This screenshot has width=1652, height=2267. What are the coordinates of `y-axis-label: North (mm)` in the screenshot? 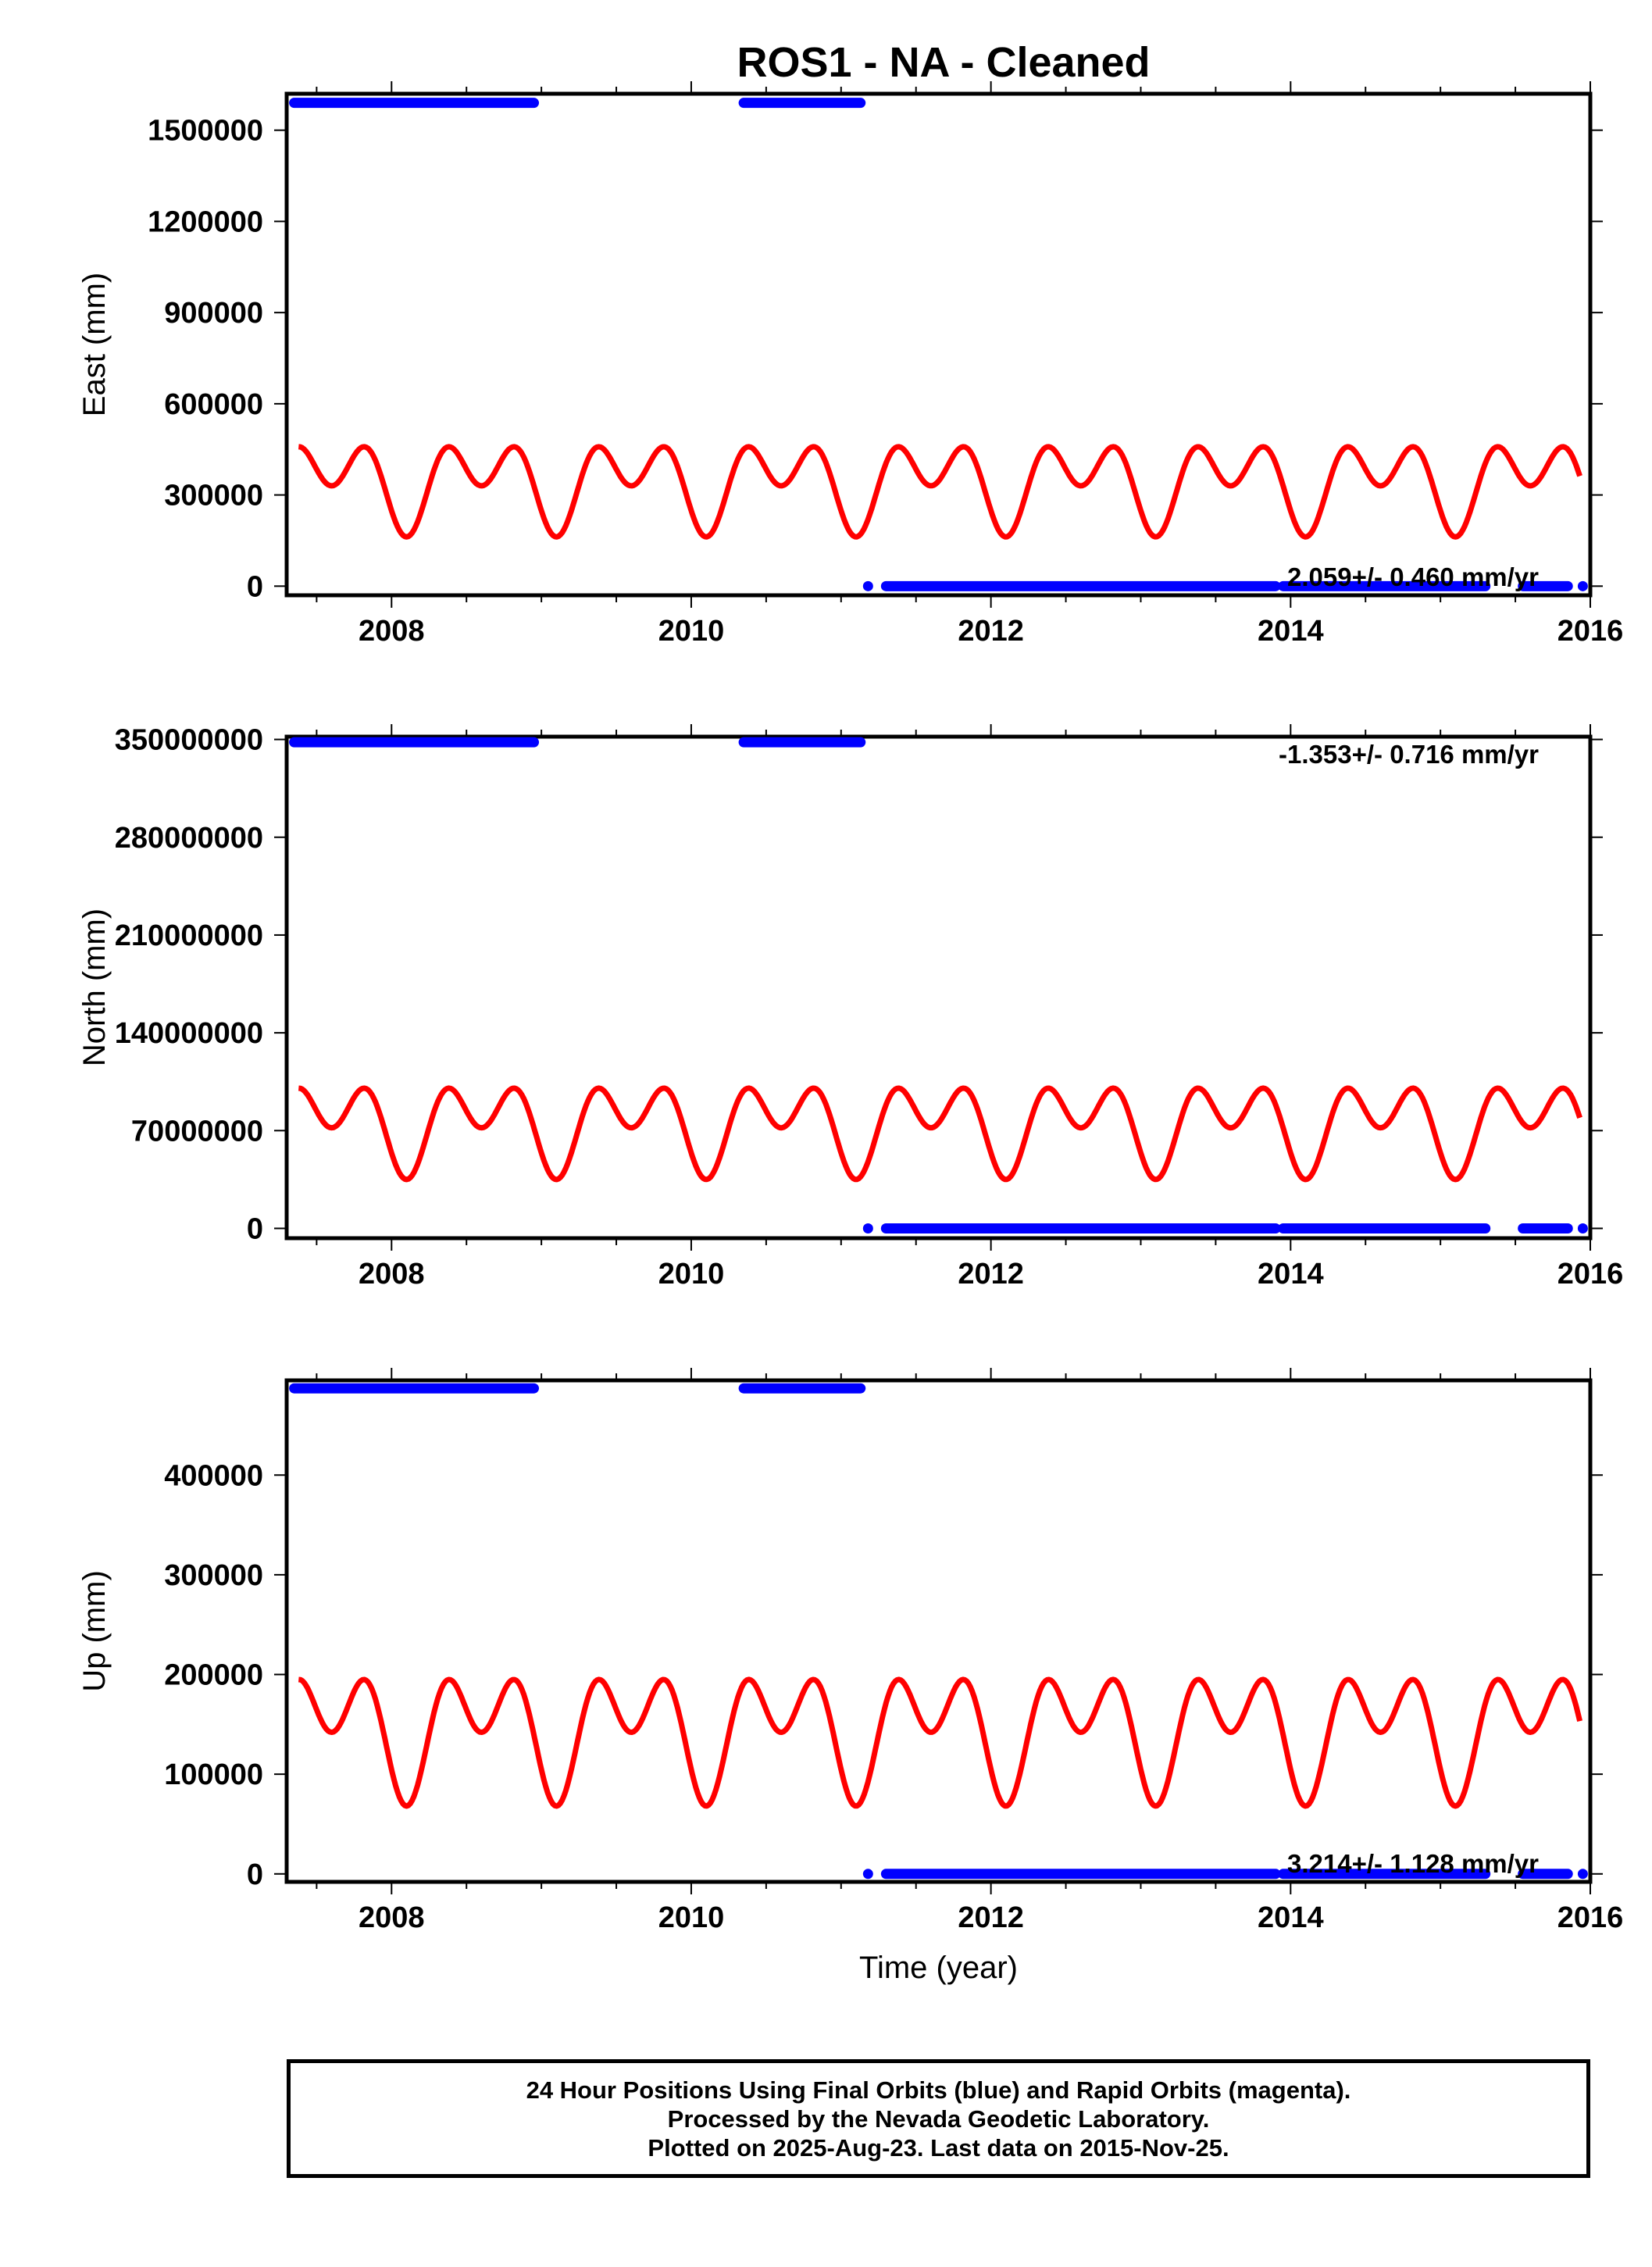 It's located at (94, 987).